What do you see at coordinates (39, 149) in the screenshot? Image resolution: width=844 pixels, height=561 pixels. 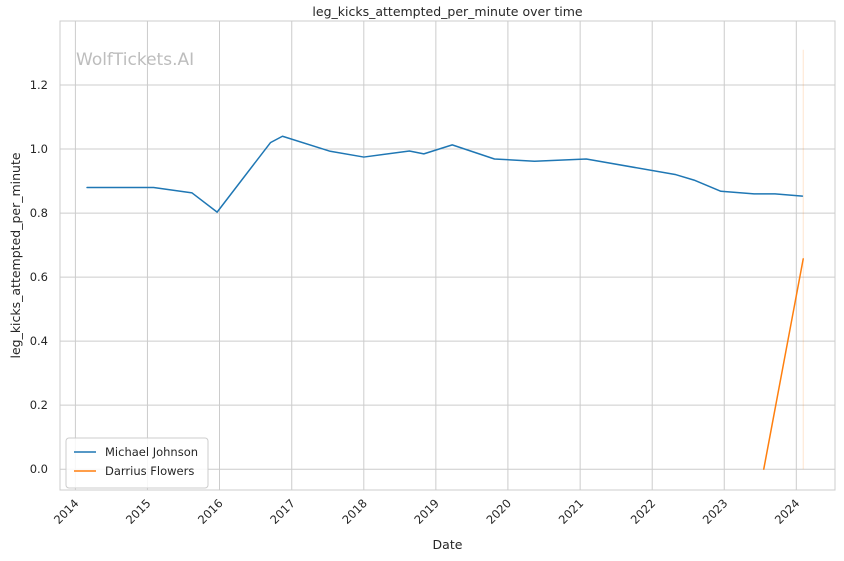 I see `y-tick-label: 1.0` at bounding box center [39, 149].